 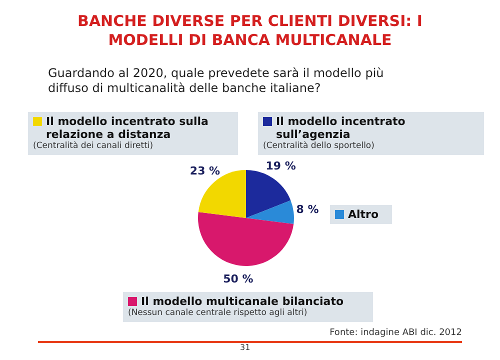 What do you see at coordinates (245, 347) in the screenshot?
I see `text: 31` at bounding box center [245, 347].